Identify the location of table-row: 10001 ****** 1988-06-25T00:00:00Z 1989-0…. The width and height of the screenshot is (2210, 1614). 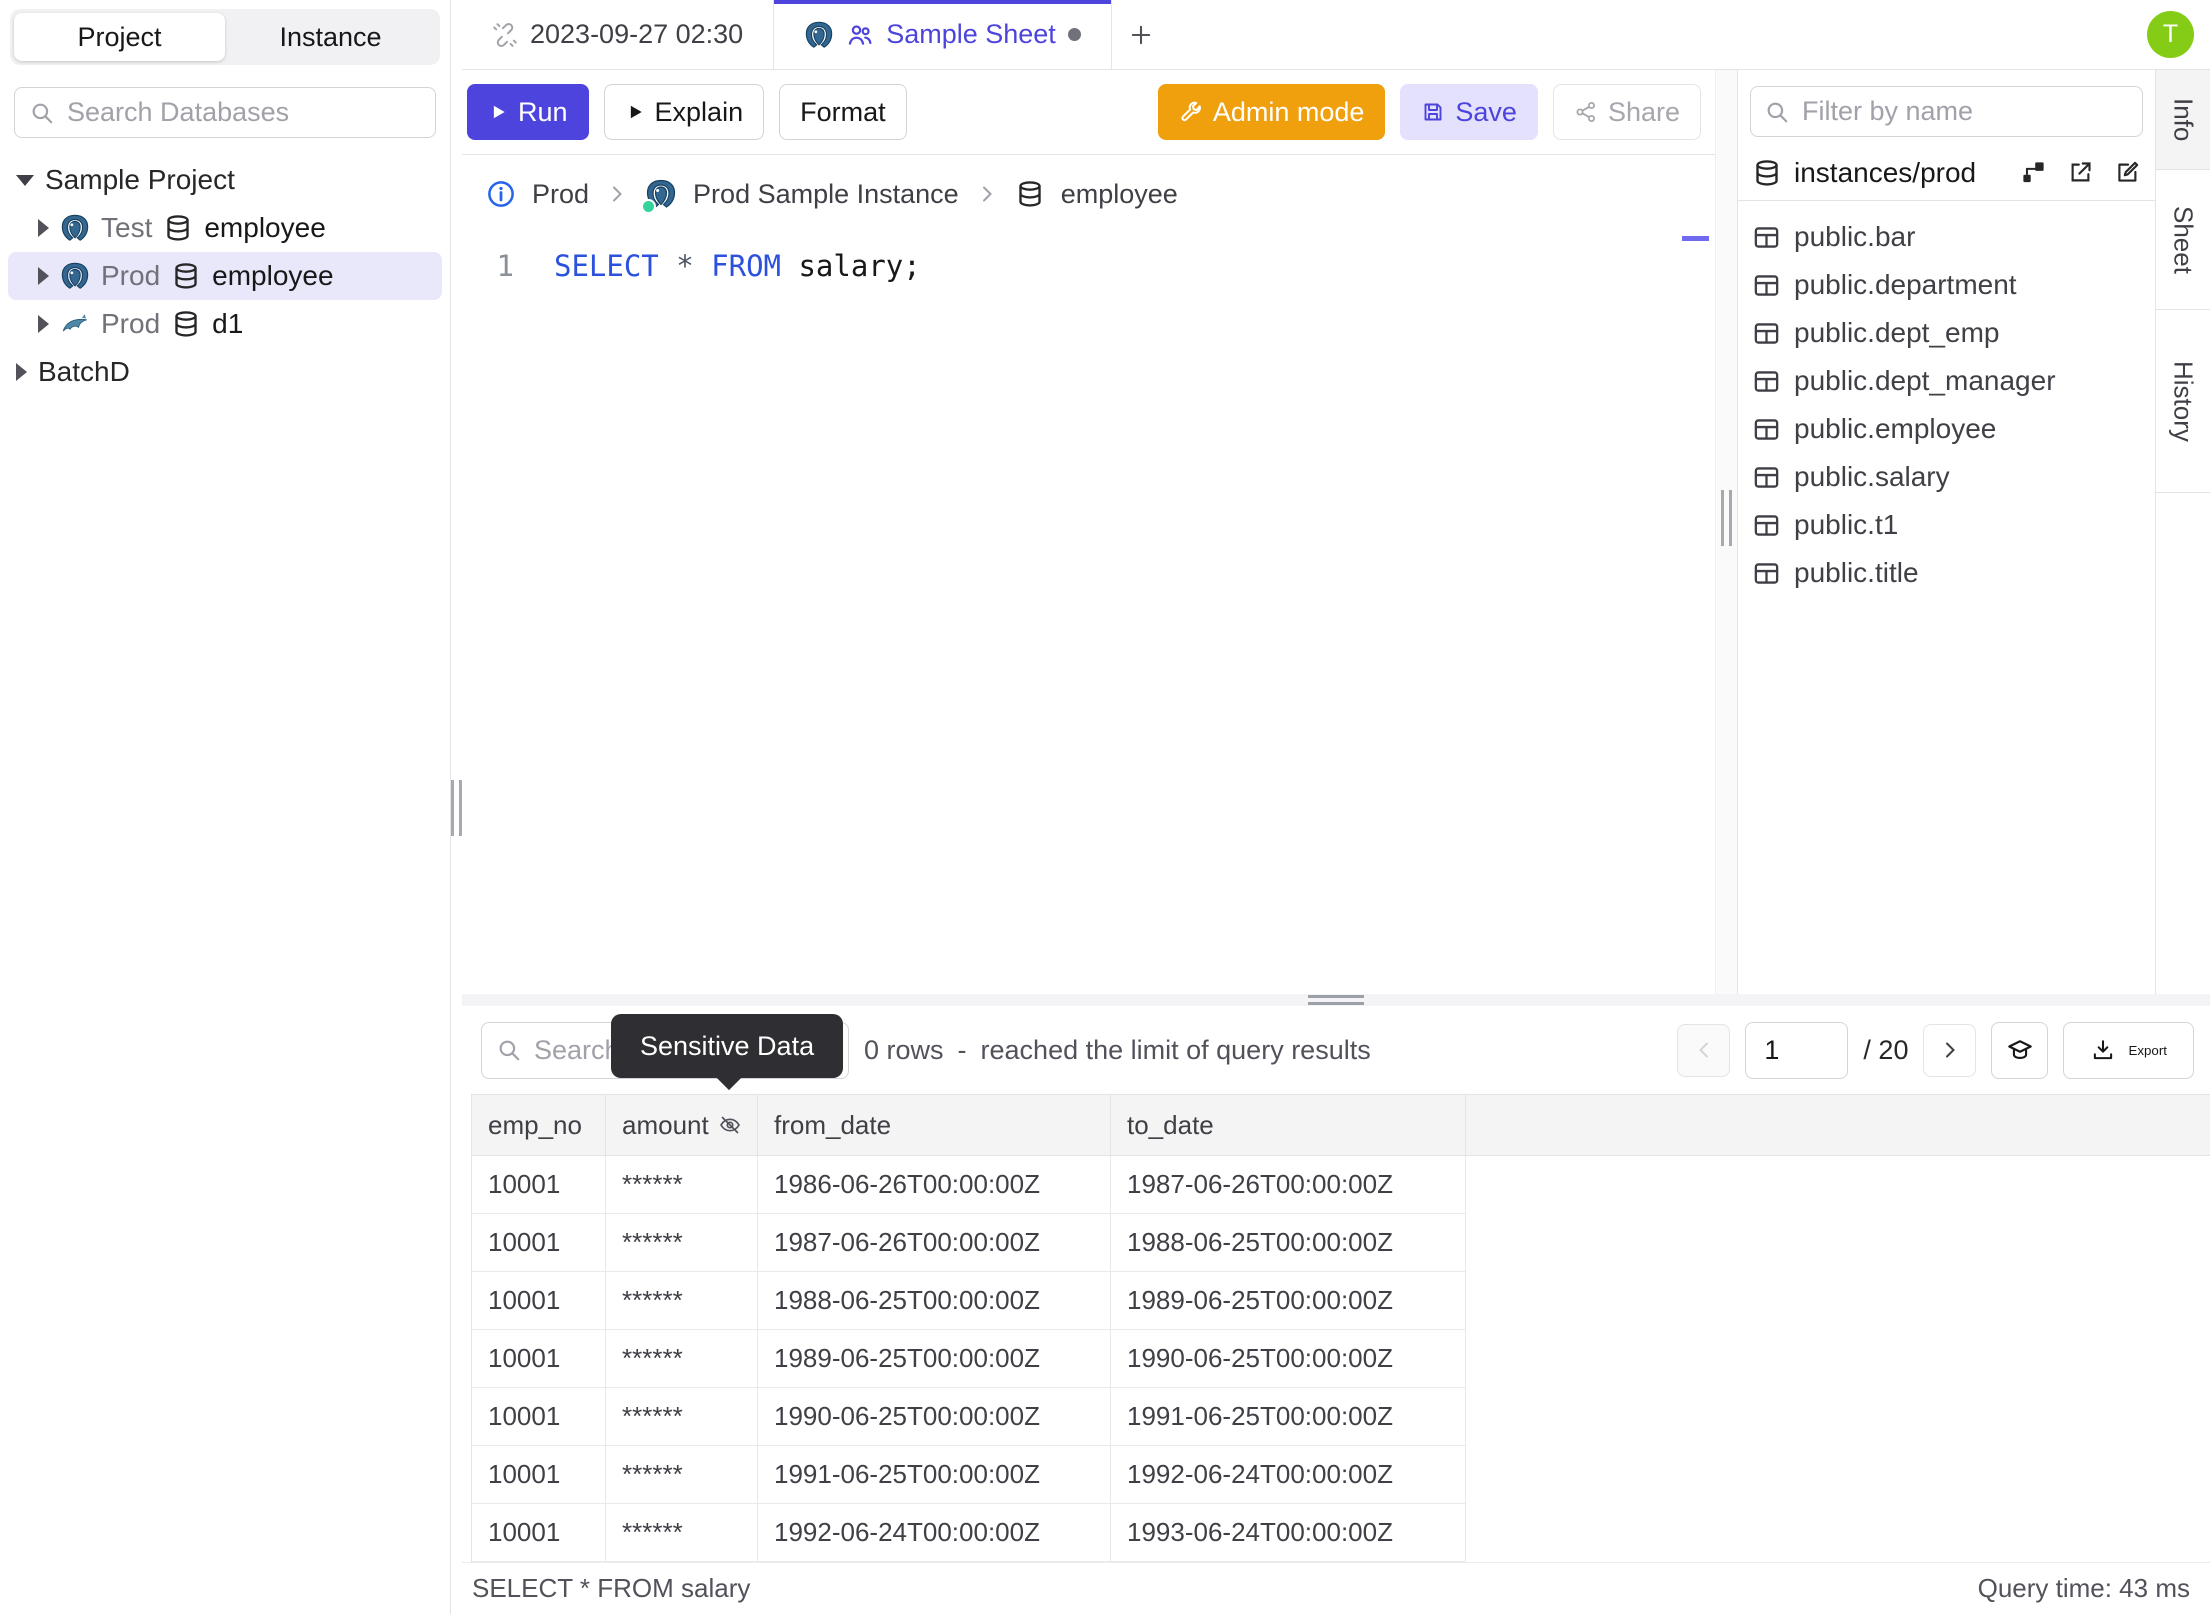
(969, 1301).